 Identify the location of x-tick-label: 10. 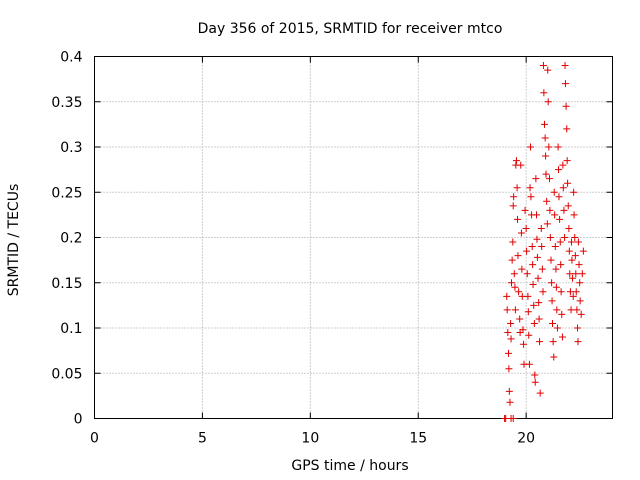
(310, 439).